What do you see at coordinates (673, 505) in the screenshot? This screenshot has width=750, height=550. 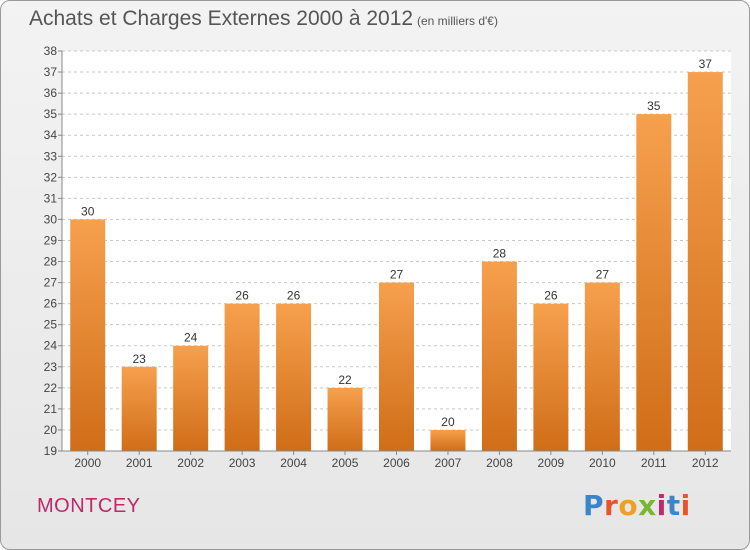 I see `brand-letter: t` at bounding box center [673, 505].